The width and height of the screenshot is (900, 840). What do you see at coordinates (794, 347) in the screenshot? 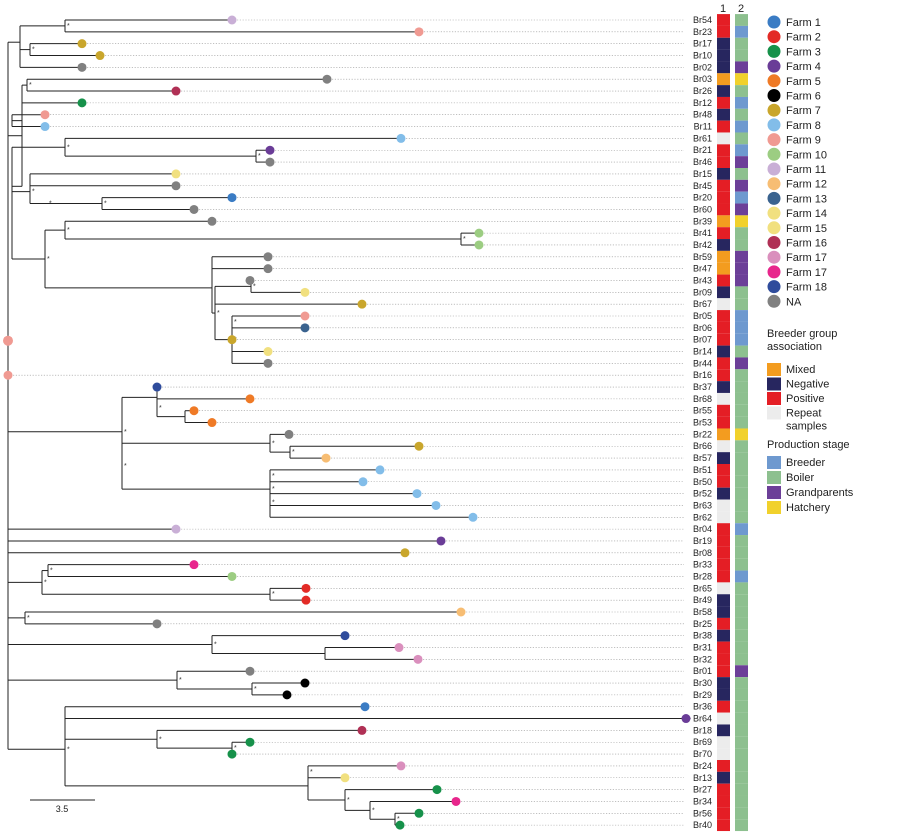
I see `legend-breeder-title: association` at bounding box center [794, 347].